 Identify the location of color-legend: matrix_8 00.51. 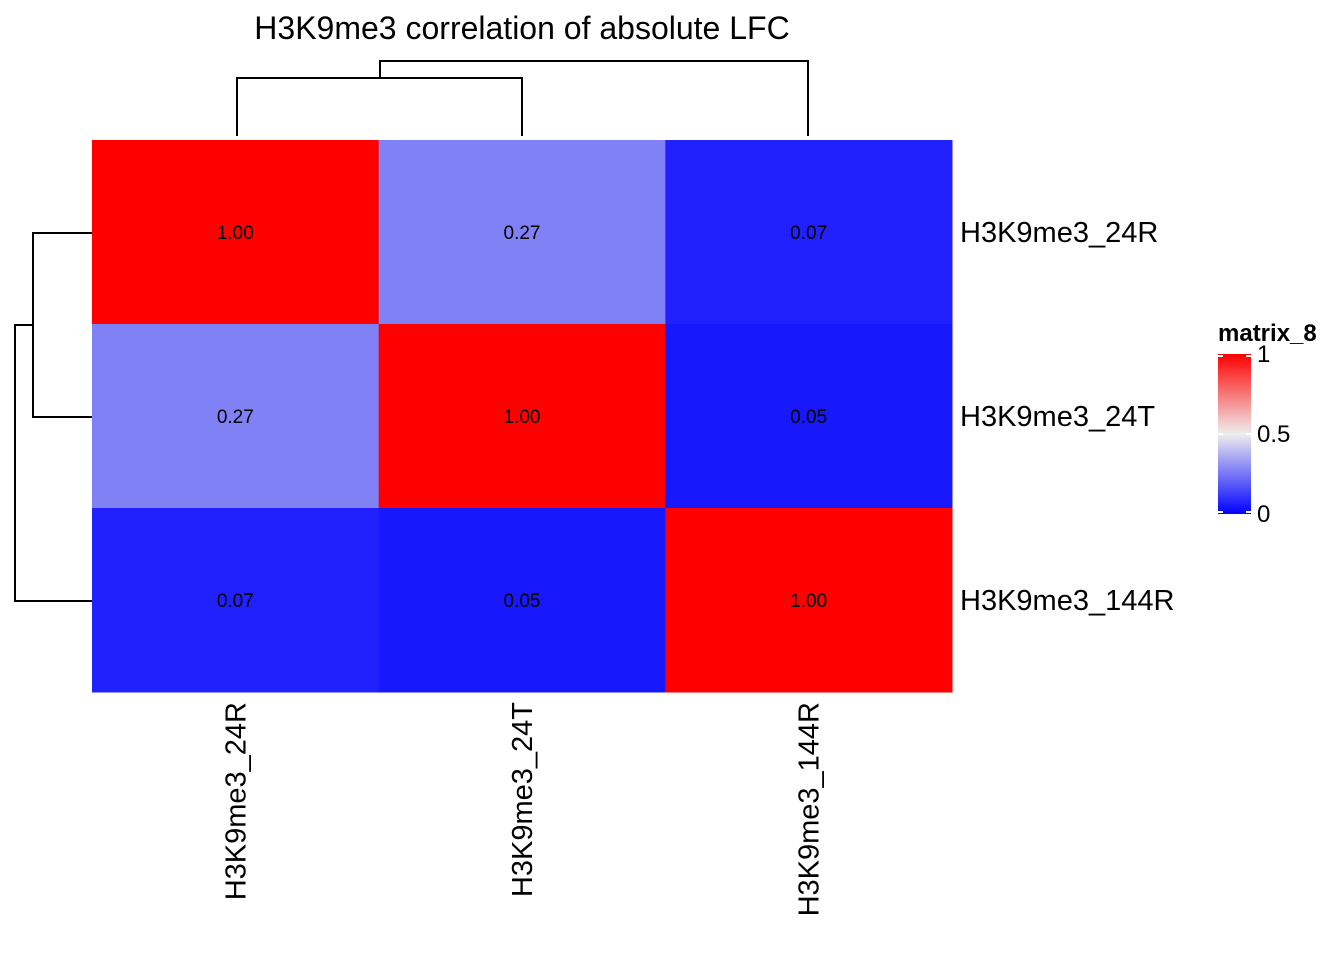
(1267, 424).